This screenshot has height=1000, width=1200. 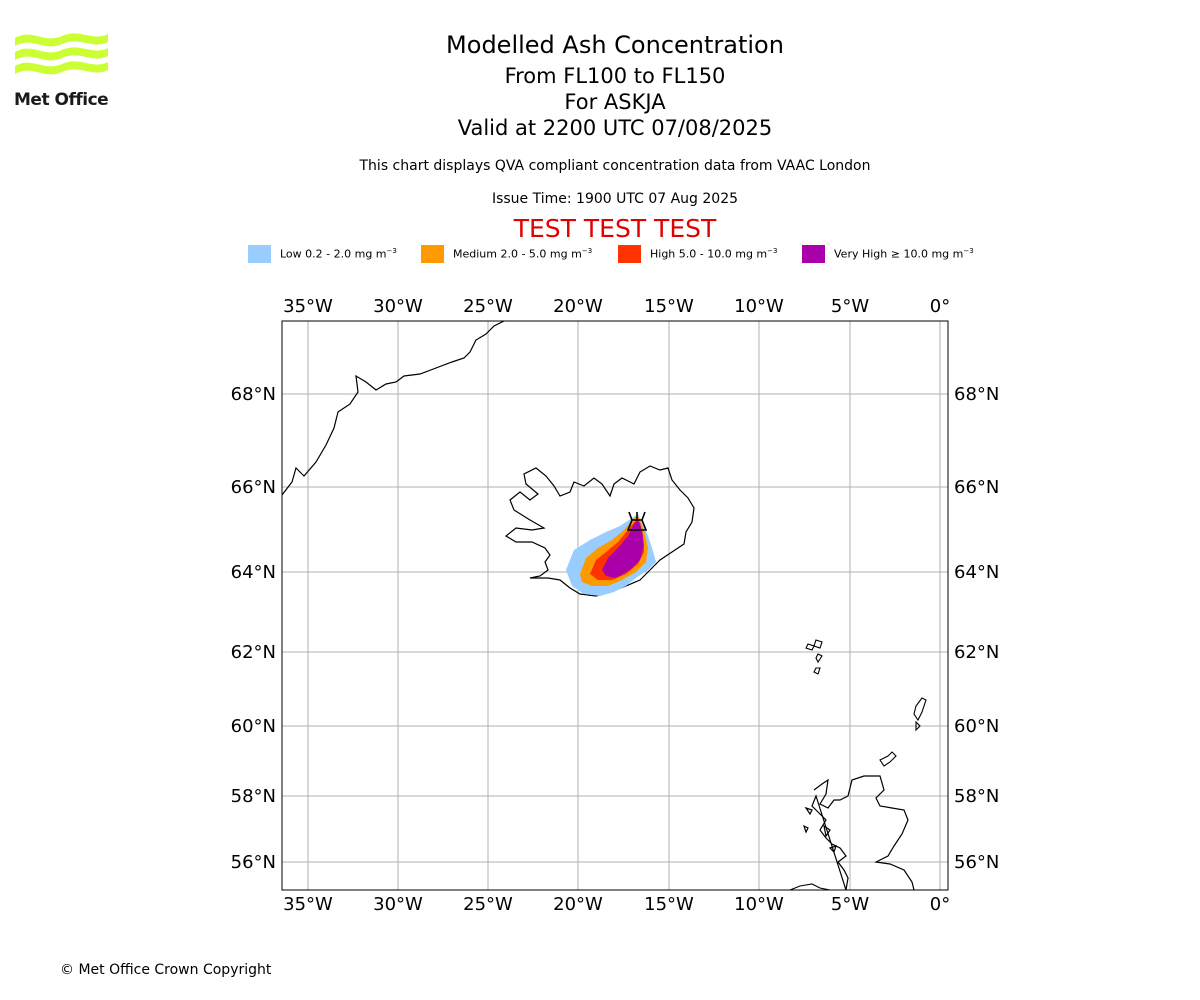 I want to click on lon-tick-bottom-25w: 25°W, so click(x=488, y=904).